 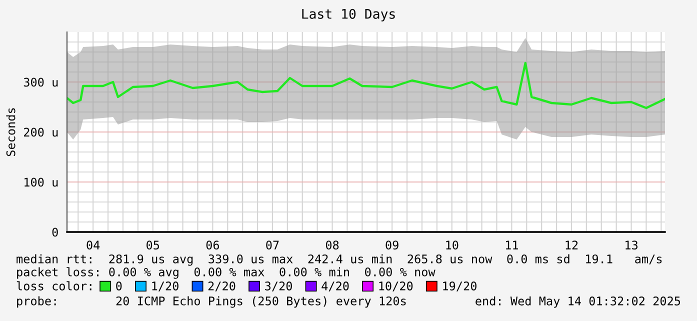 What do you see at coordinates (632, 245) in the screenshot?
I see `x-tick-label: 13` at bounding box center [632, 245].